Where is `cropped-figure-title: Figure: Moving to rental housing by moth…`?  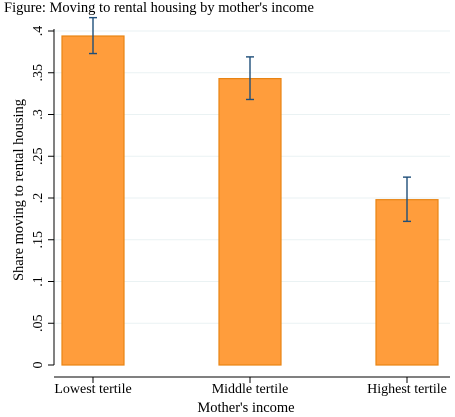 cropped-figure-title: Figure: Moving to rental housing by moth… is located at coordinates (159, 8).